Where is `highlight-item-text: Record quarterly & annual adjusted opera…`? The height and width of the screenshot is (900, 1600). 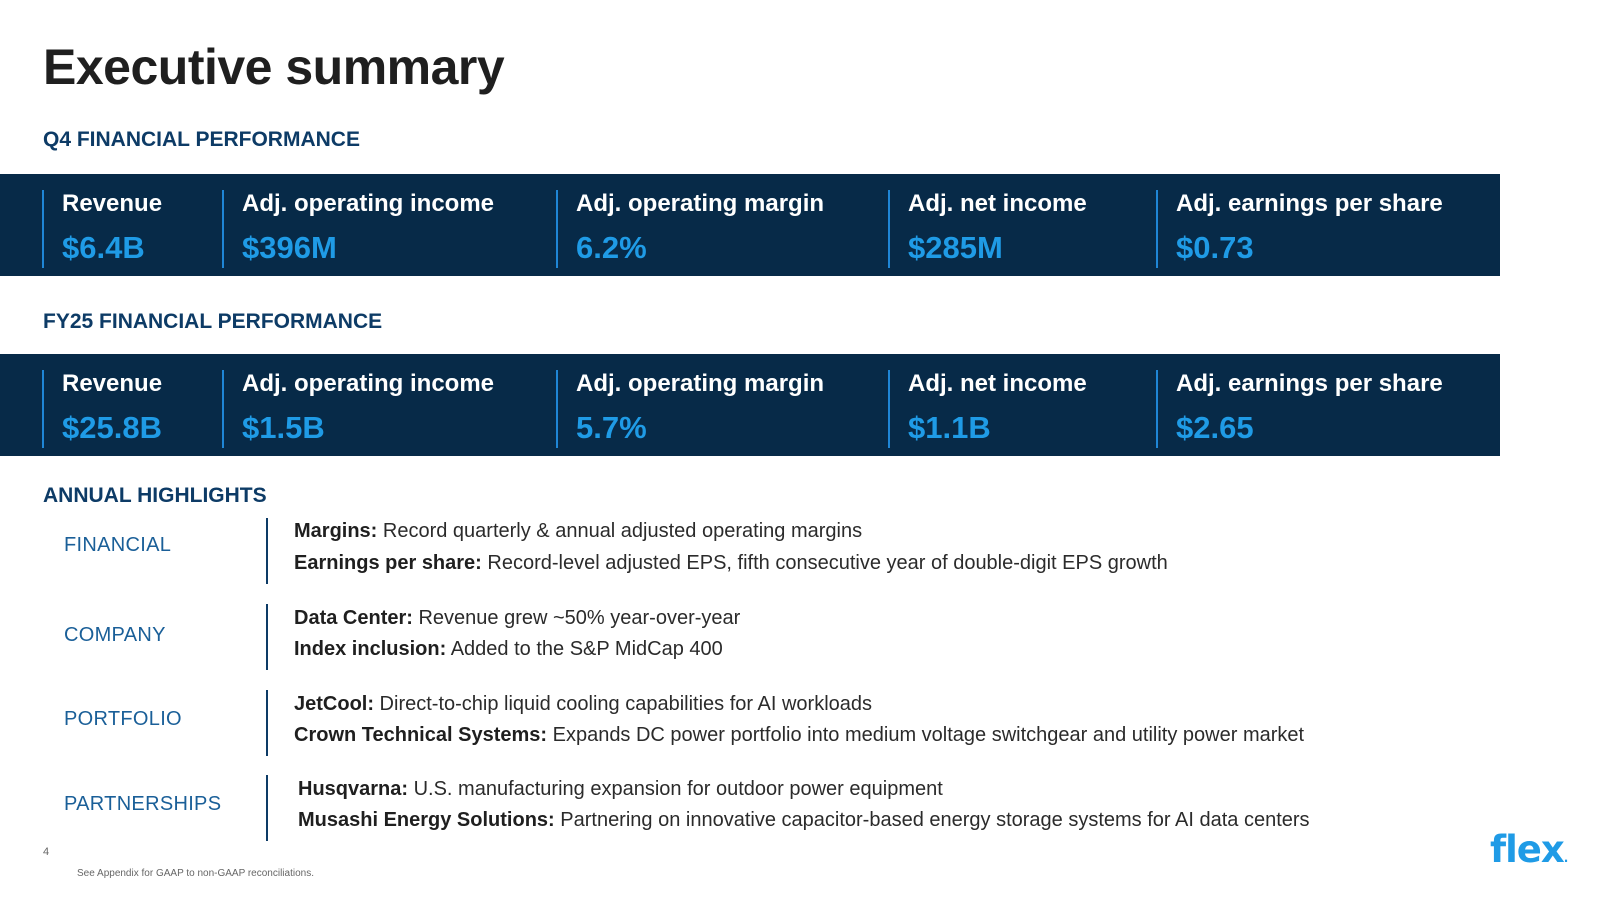 highlight-item-text: Record quarterly & annual adjusted opera… is located at coordinates (620, 531).